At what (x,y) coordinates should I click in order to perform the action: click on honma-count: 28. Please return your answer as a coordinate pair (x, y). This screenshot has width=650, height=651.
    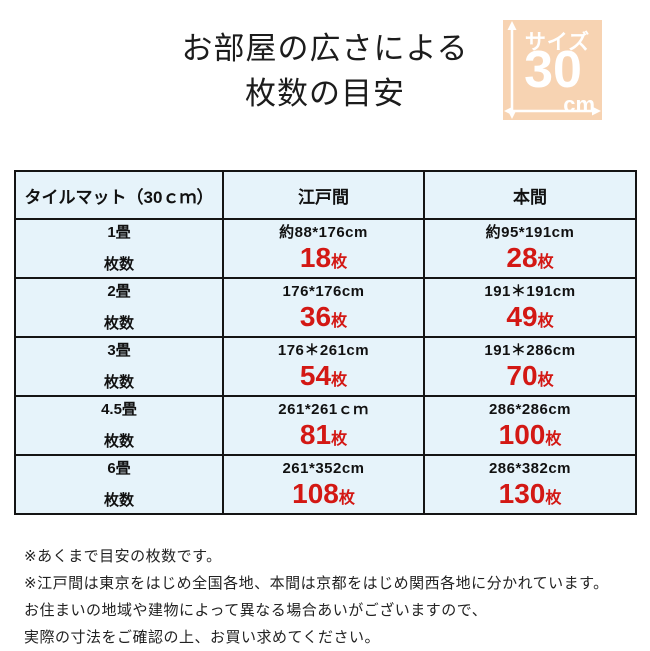
    Looking at the image, I should click on (522, 257).